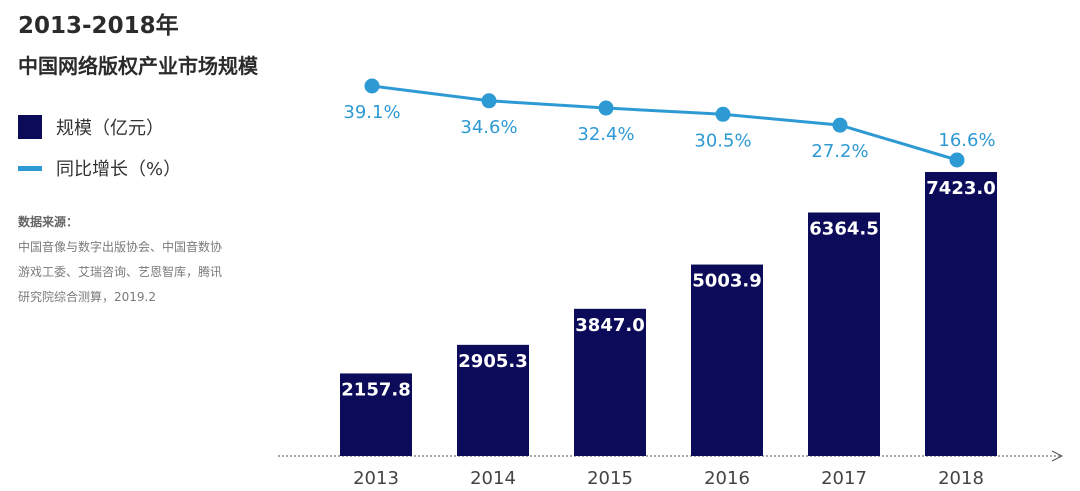 The width and height of the screenshot is (1080, 491). What do you see at coordinates (98, 26) in the screenshot?
I see `chart-title: 2013-2018年` at bounding box center [98, 26].